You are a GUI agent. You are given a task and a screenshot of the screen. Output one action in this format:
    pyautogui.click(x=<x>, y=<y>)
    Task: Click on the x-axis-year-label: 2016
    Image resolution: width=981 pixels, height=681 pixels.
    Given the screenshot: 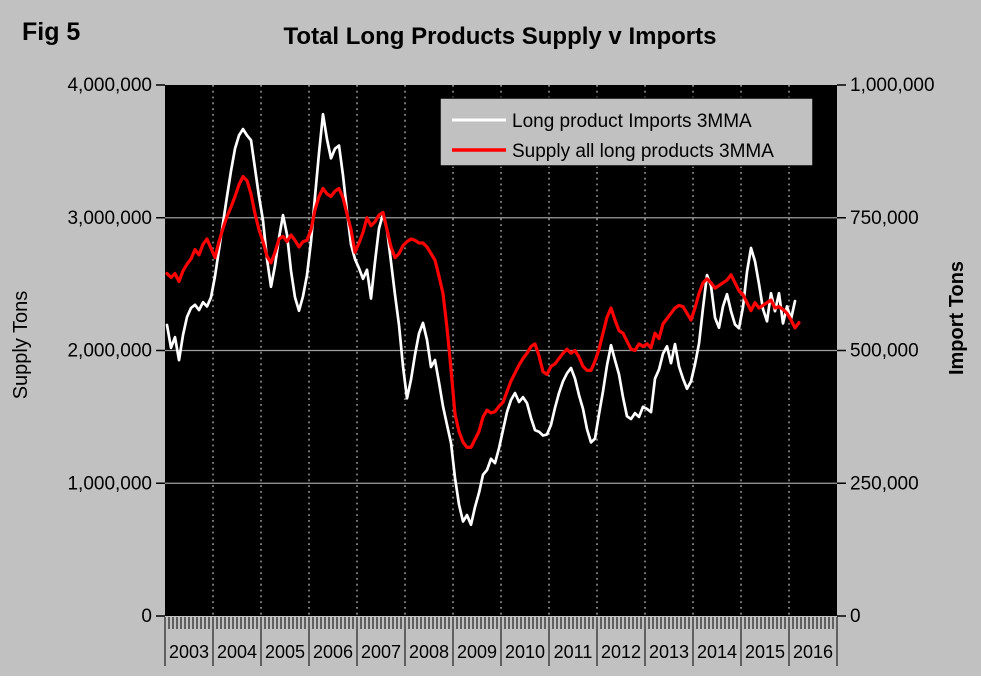 What is the action you would take?
    pyautogui.click(x=813, y=652)
    